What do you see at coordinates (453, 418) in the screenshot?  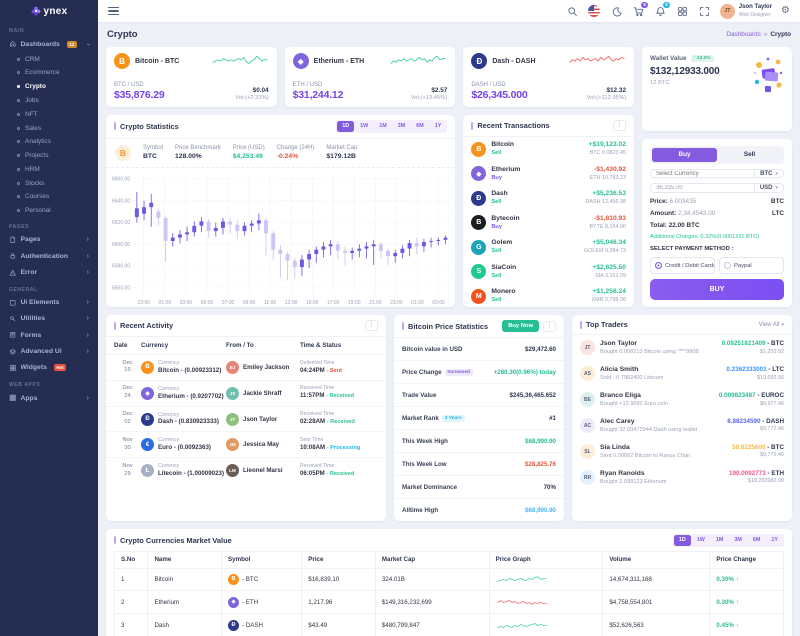 I see `status-badge: 3 Years` at bounding box center [453, 418].